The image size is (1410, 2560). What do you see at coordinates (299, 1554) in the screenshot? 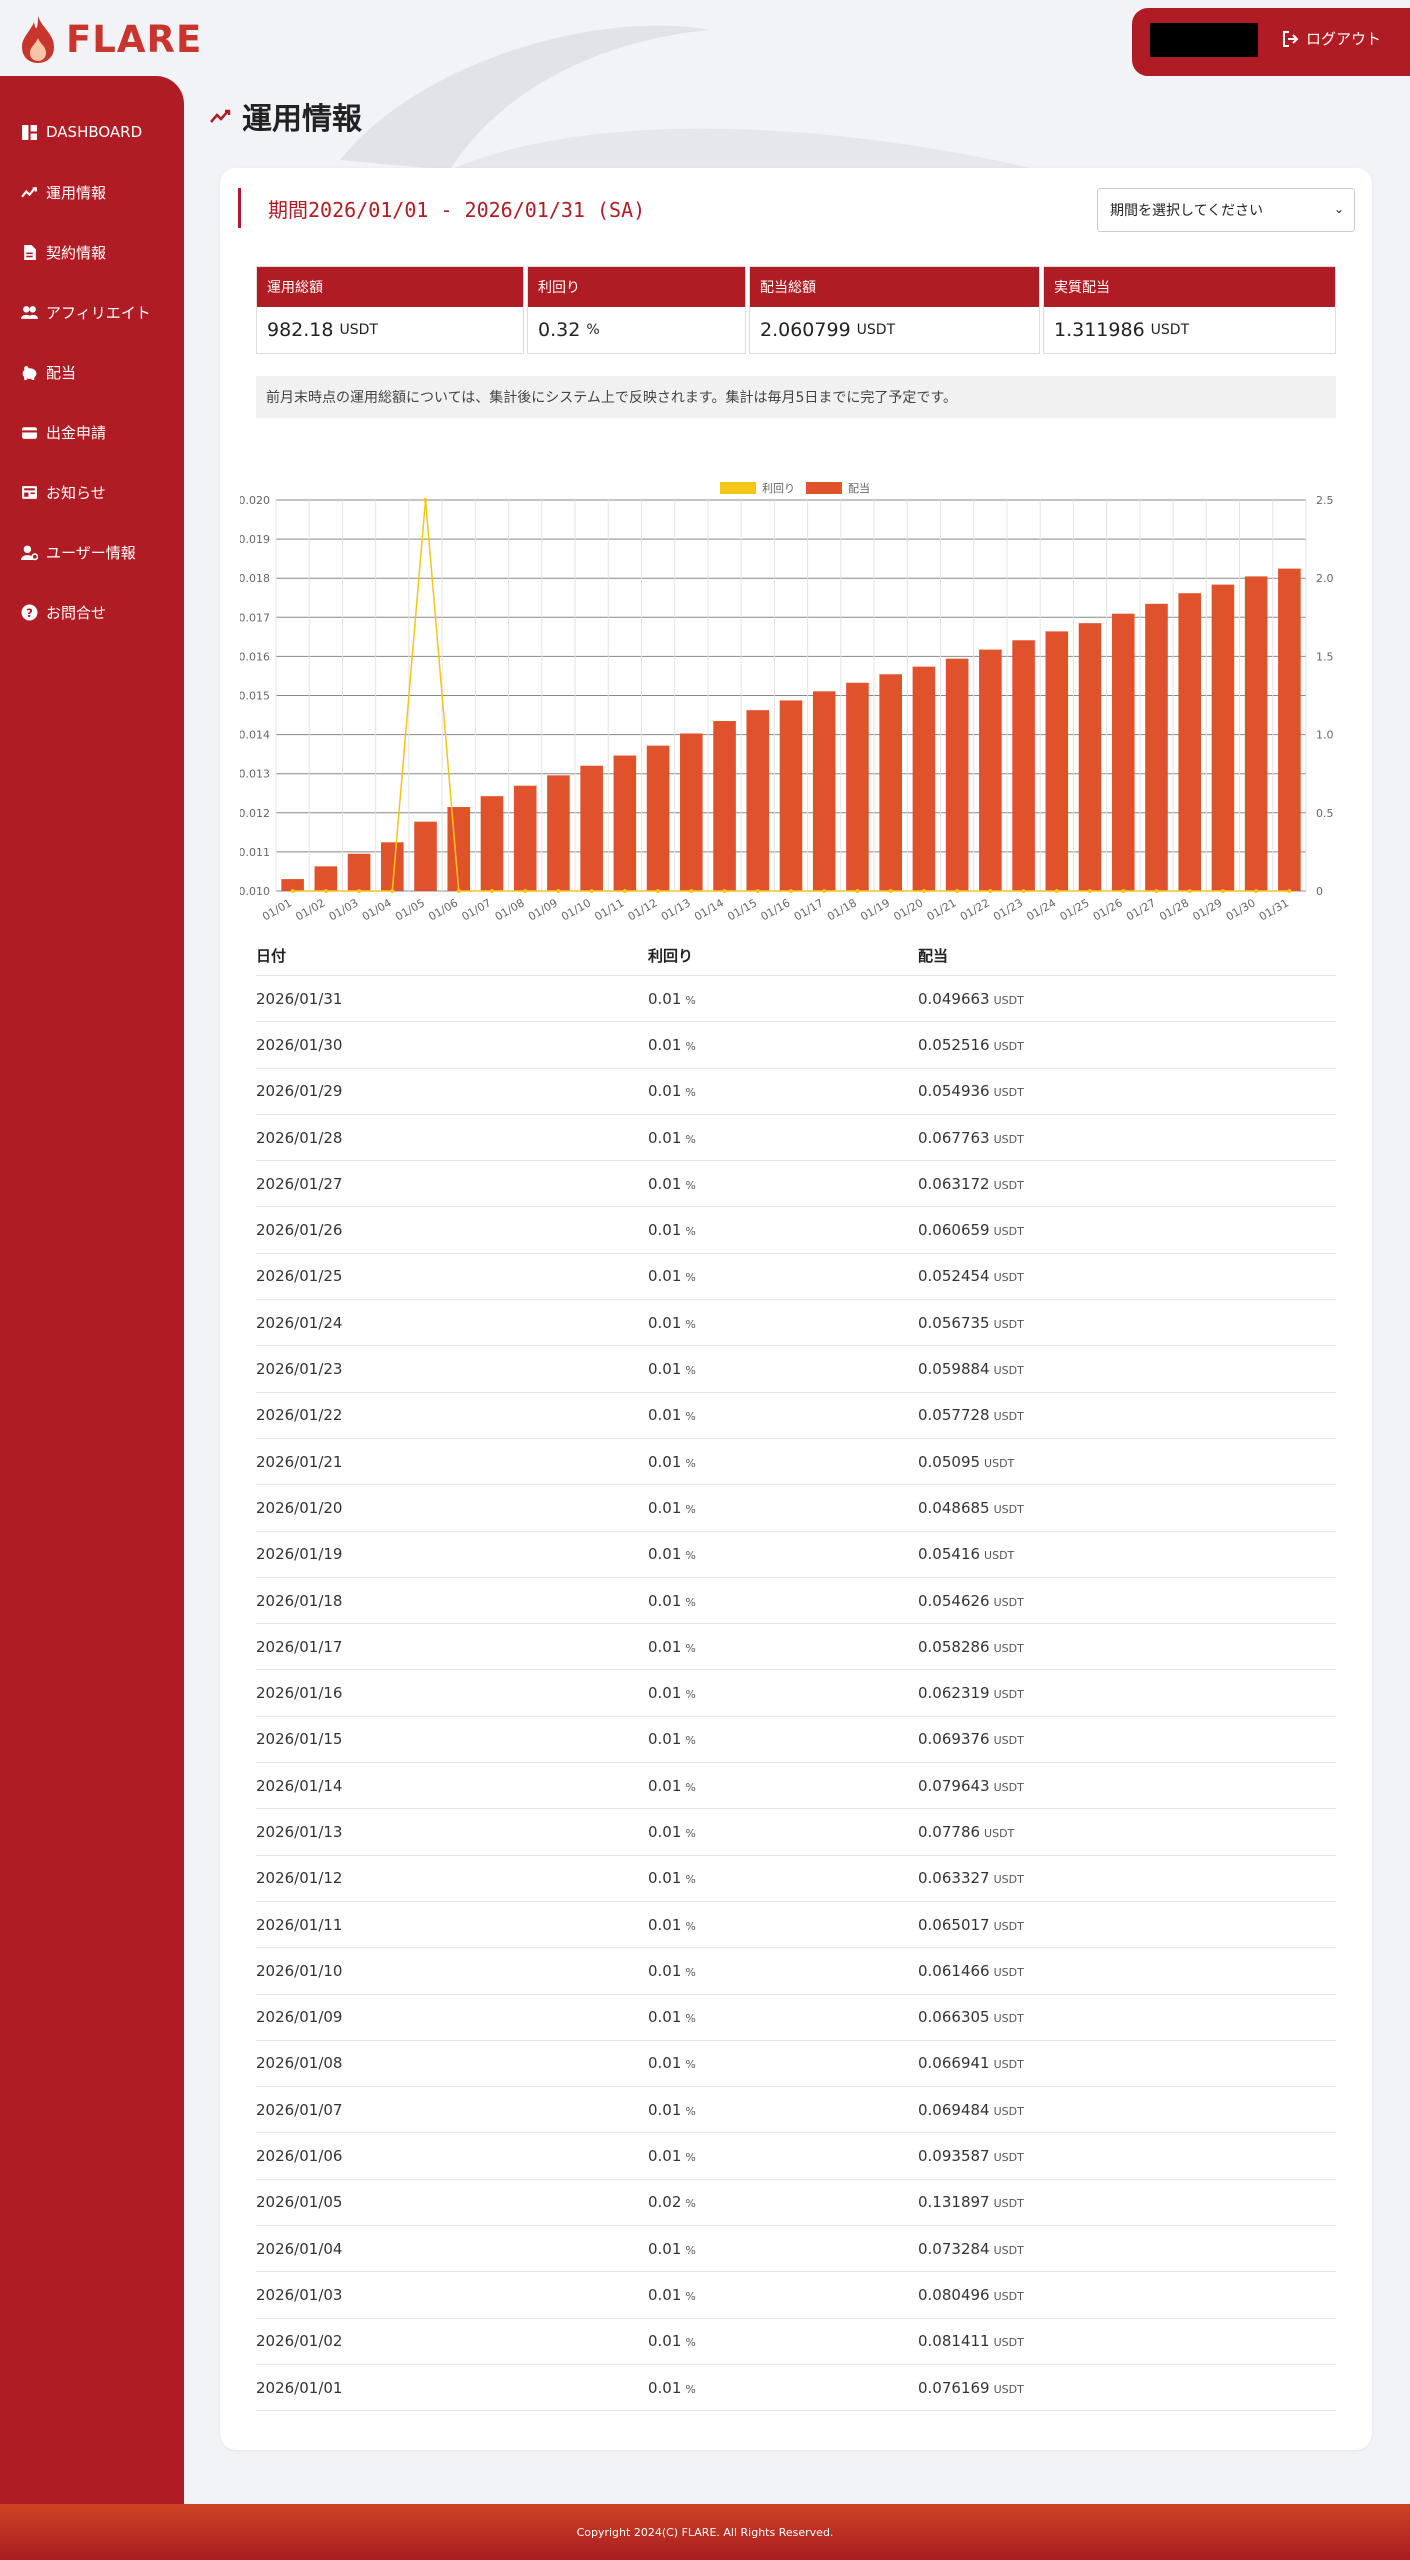
I see `cell-date: 2026/01/19` at bounding box center [299, 1554].